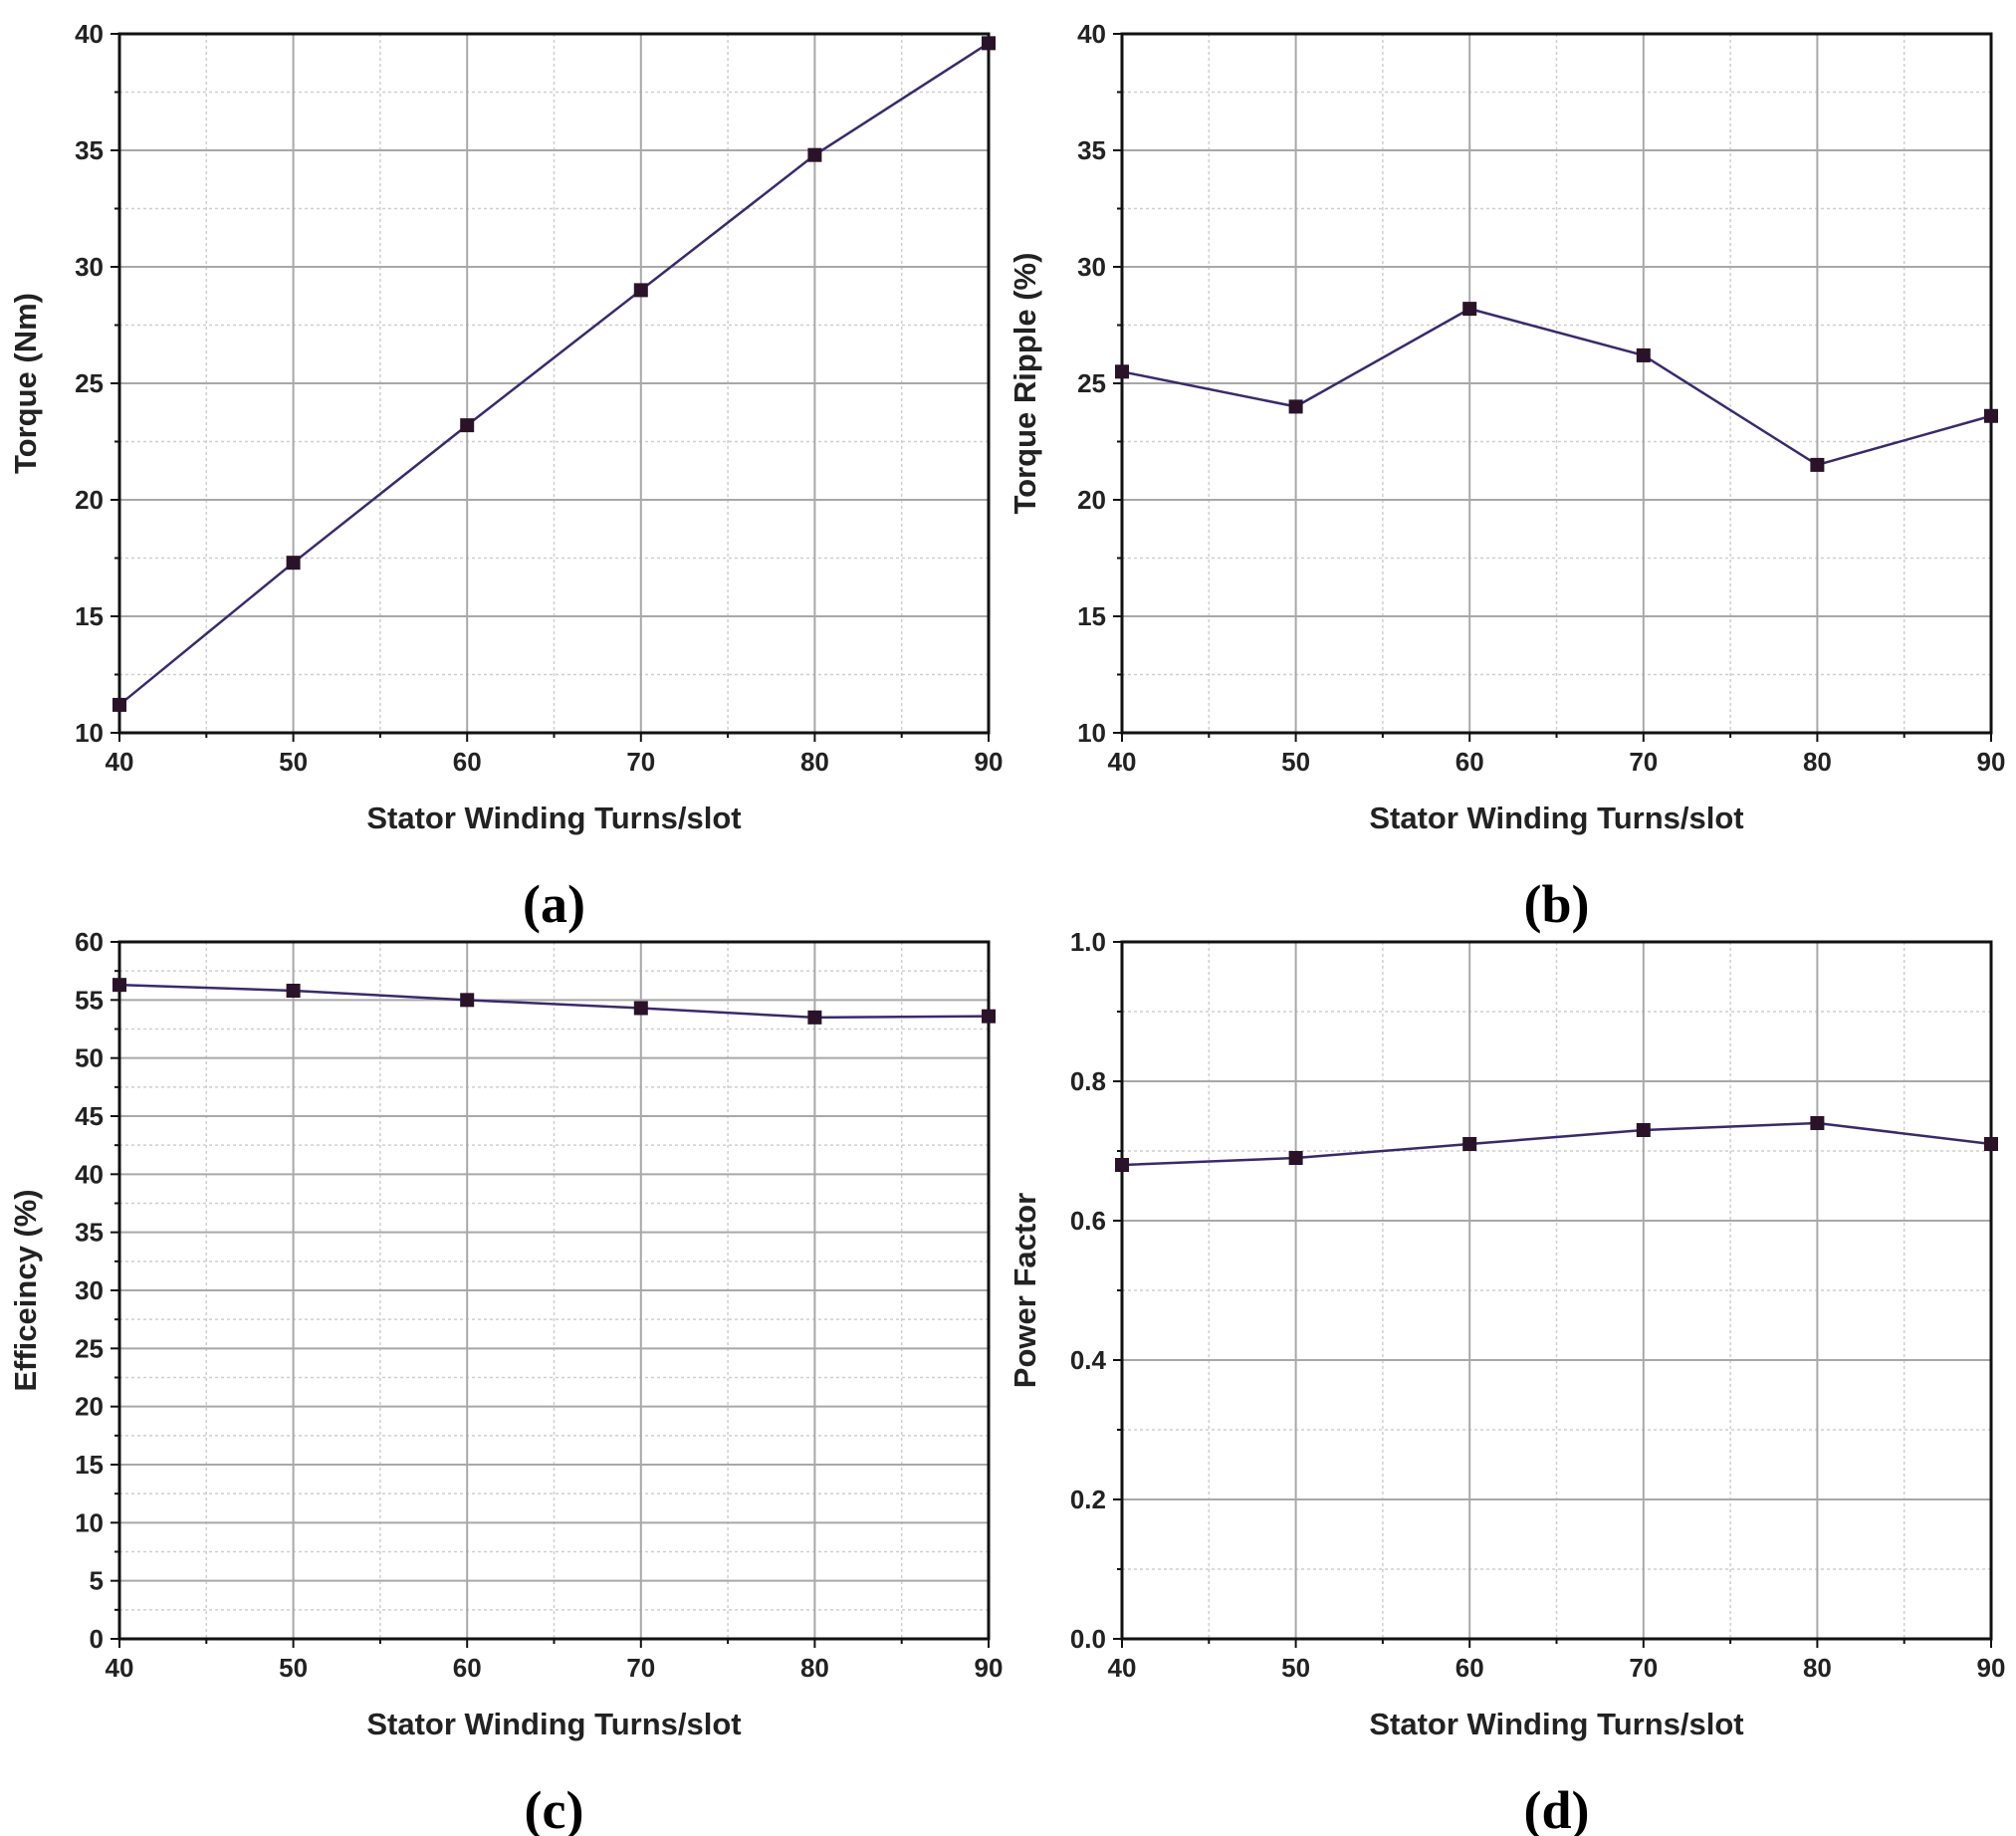 Image resolution: width=2016 pixels, height=1836 pixels. What do you see at coordinates (1088, 1639) in the screenshot?
I see `y-tick-label: 0.0` at bounding box center [1088, 1639].